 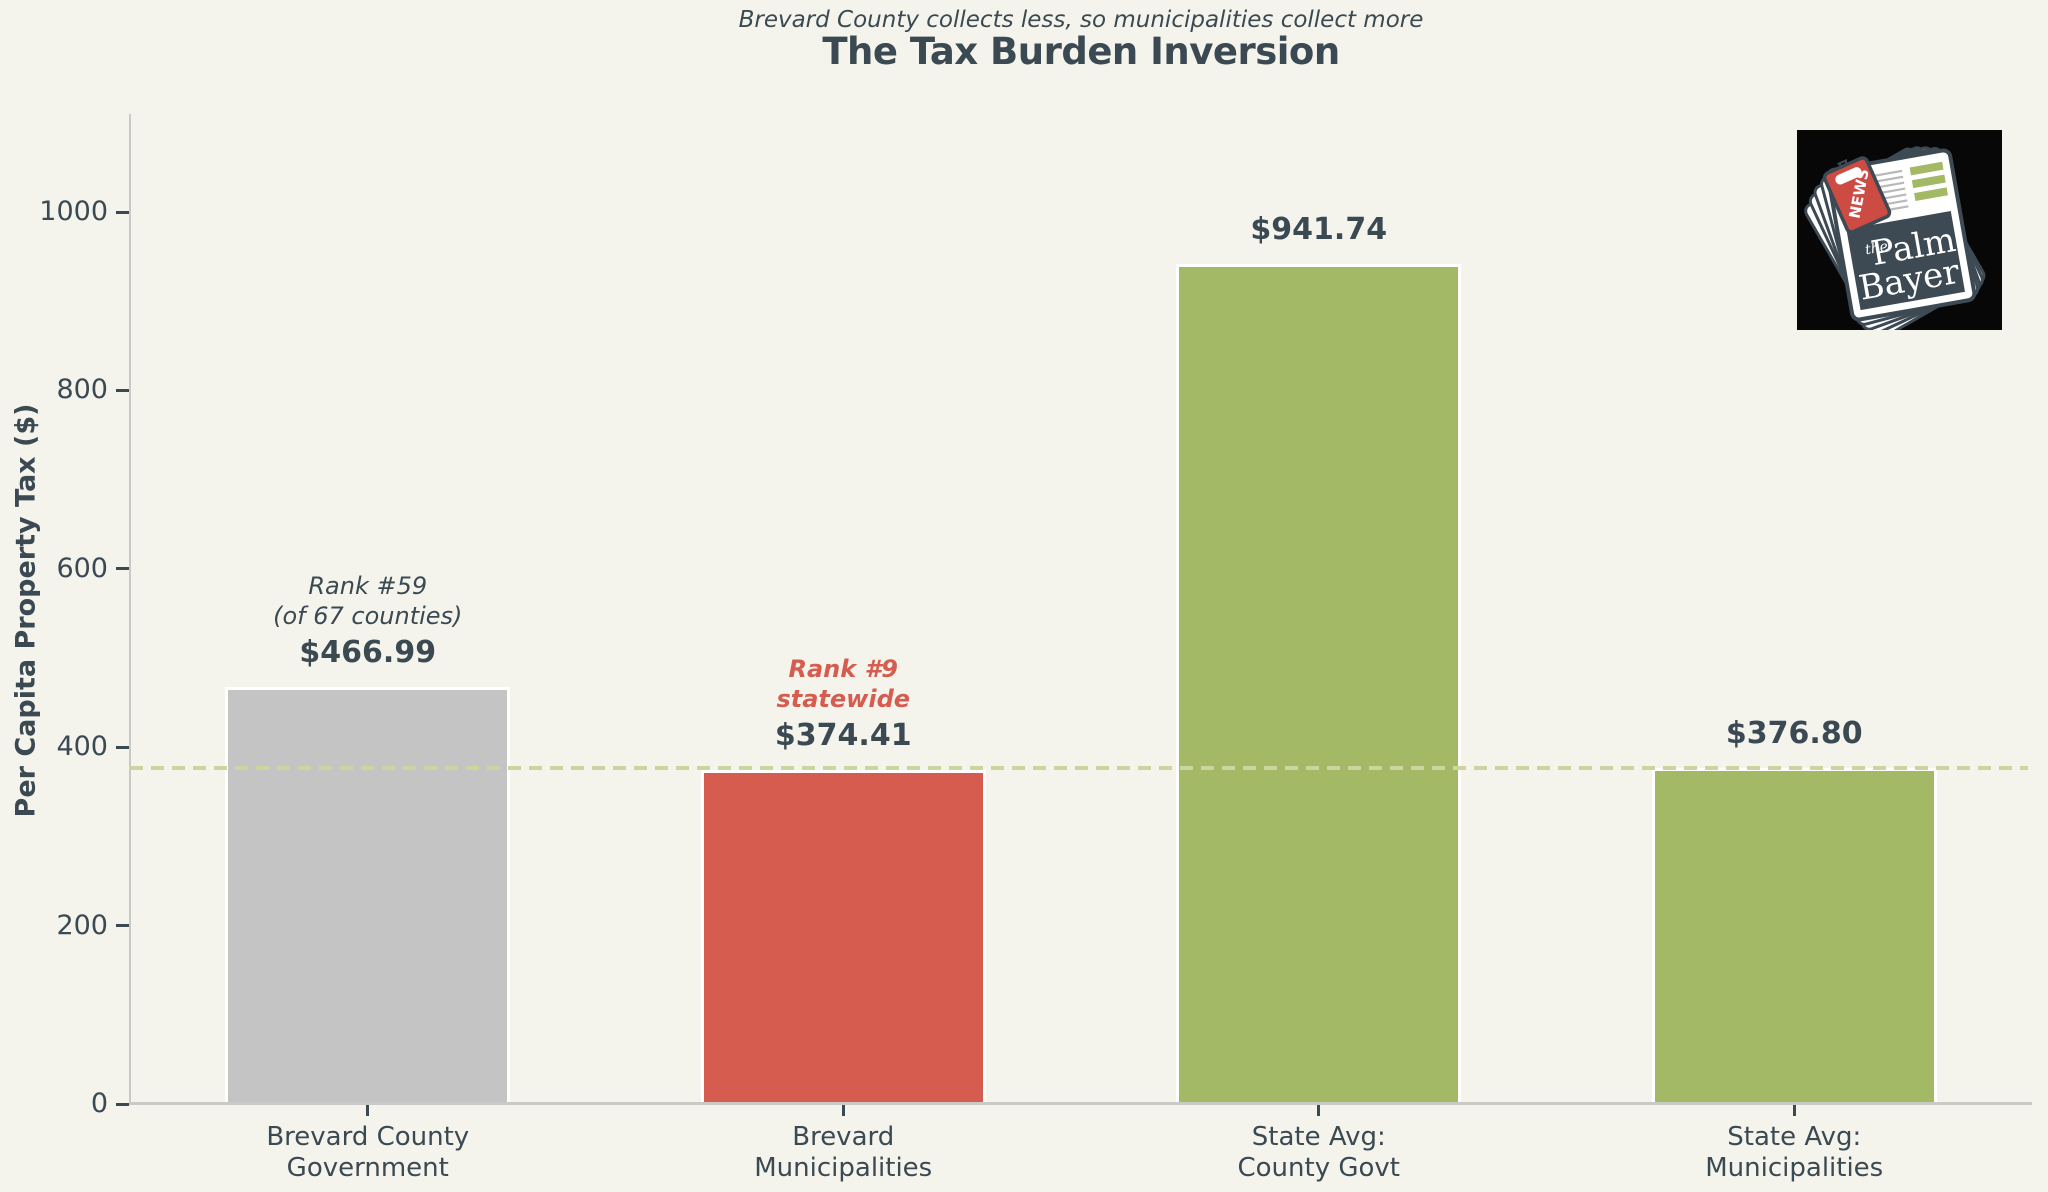 What do you see at coordinates (73, 211) in the screenshot?
I see `y-tick-label: 1000` at bounding box center [73, 211].